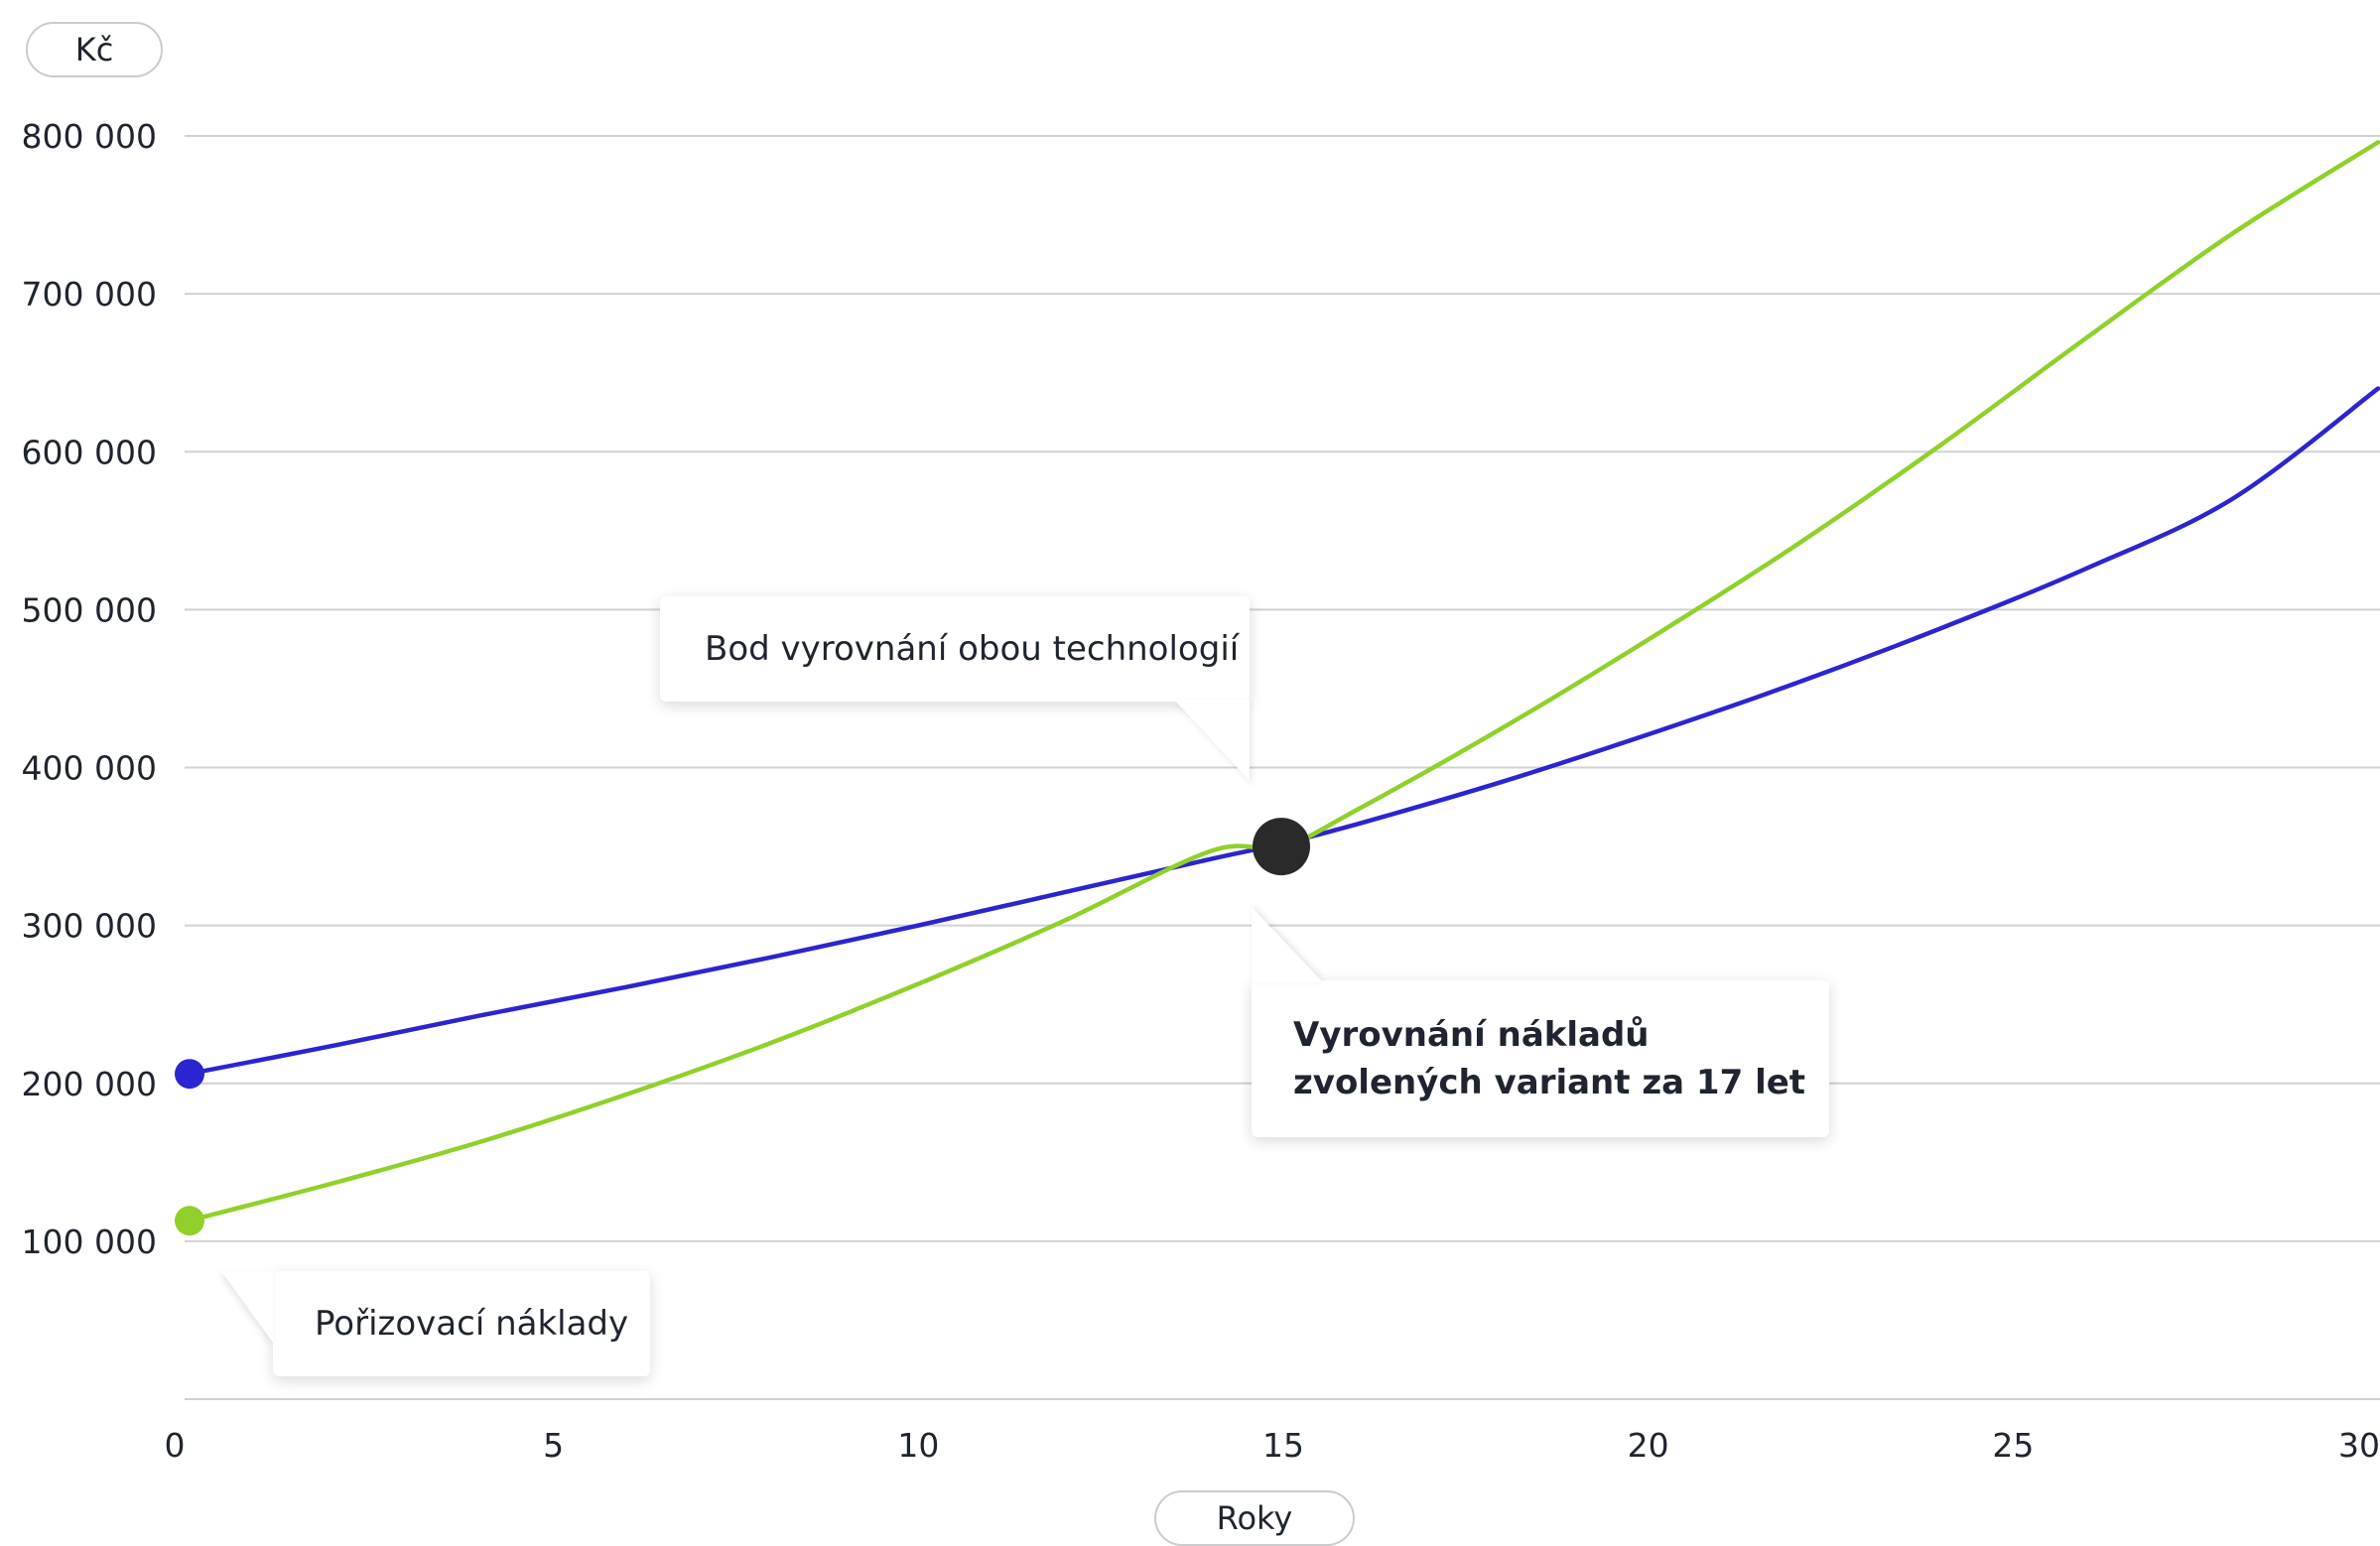 This screenshot has height=1546, width=2380. I want to click on y-tick-label: 400 000, so click(89, 768).